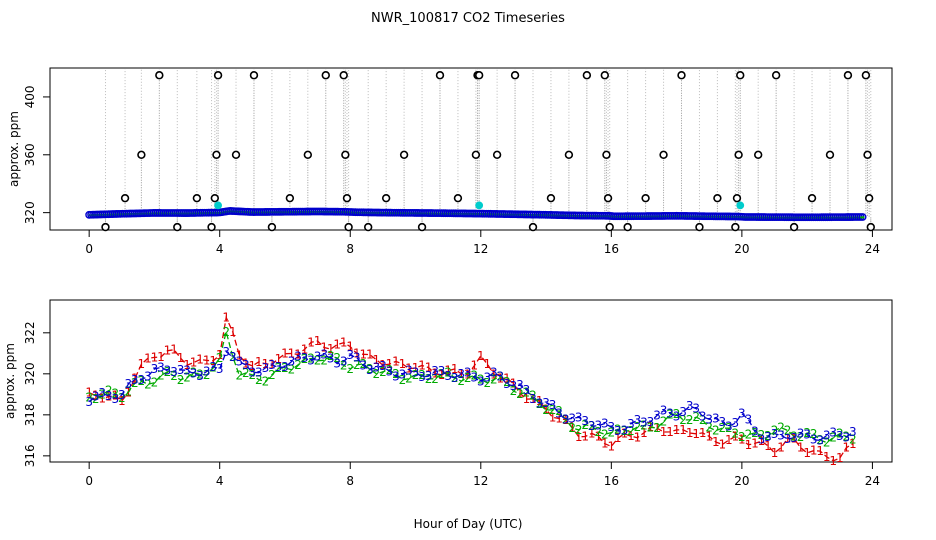 This screenshot has width=936, height=540. Describe the element at coordinates (479, 205) in the screenshot. I see `top-highlight-points` at that location.